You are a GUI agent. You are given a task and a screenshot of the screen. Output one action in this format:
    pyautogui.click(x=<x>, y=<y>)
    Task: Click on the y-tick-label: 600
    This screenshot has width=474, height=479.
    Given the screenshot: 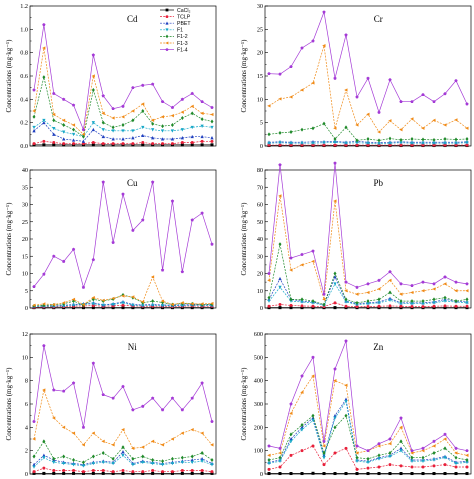 What is the action you would take?
    pyautogui.click(x=258, y=334)
    